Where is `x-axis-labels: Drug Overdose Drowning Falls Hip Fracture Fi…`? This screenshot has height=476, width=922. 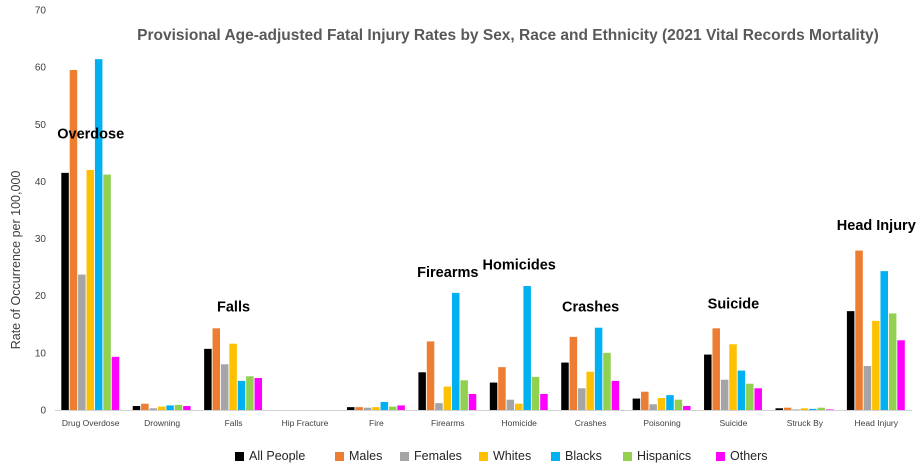 x-axis-labels: Drug Overdose Drowning Falls Hip Fracture Fi… is located at coordinates (480, 423).